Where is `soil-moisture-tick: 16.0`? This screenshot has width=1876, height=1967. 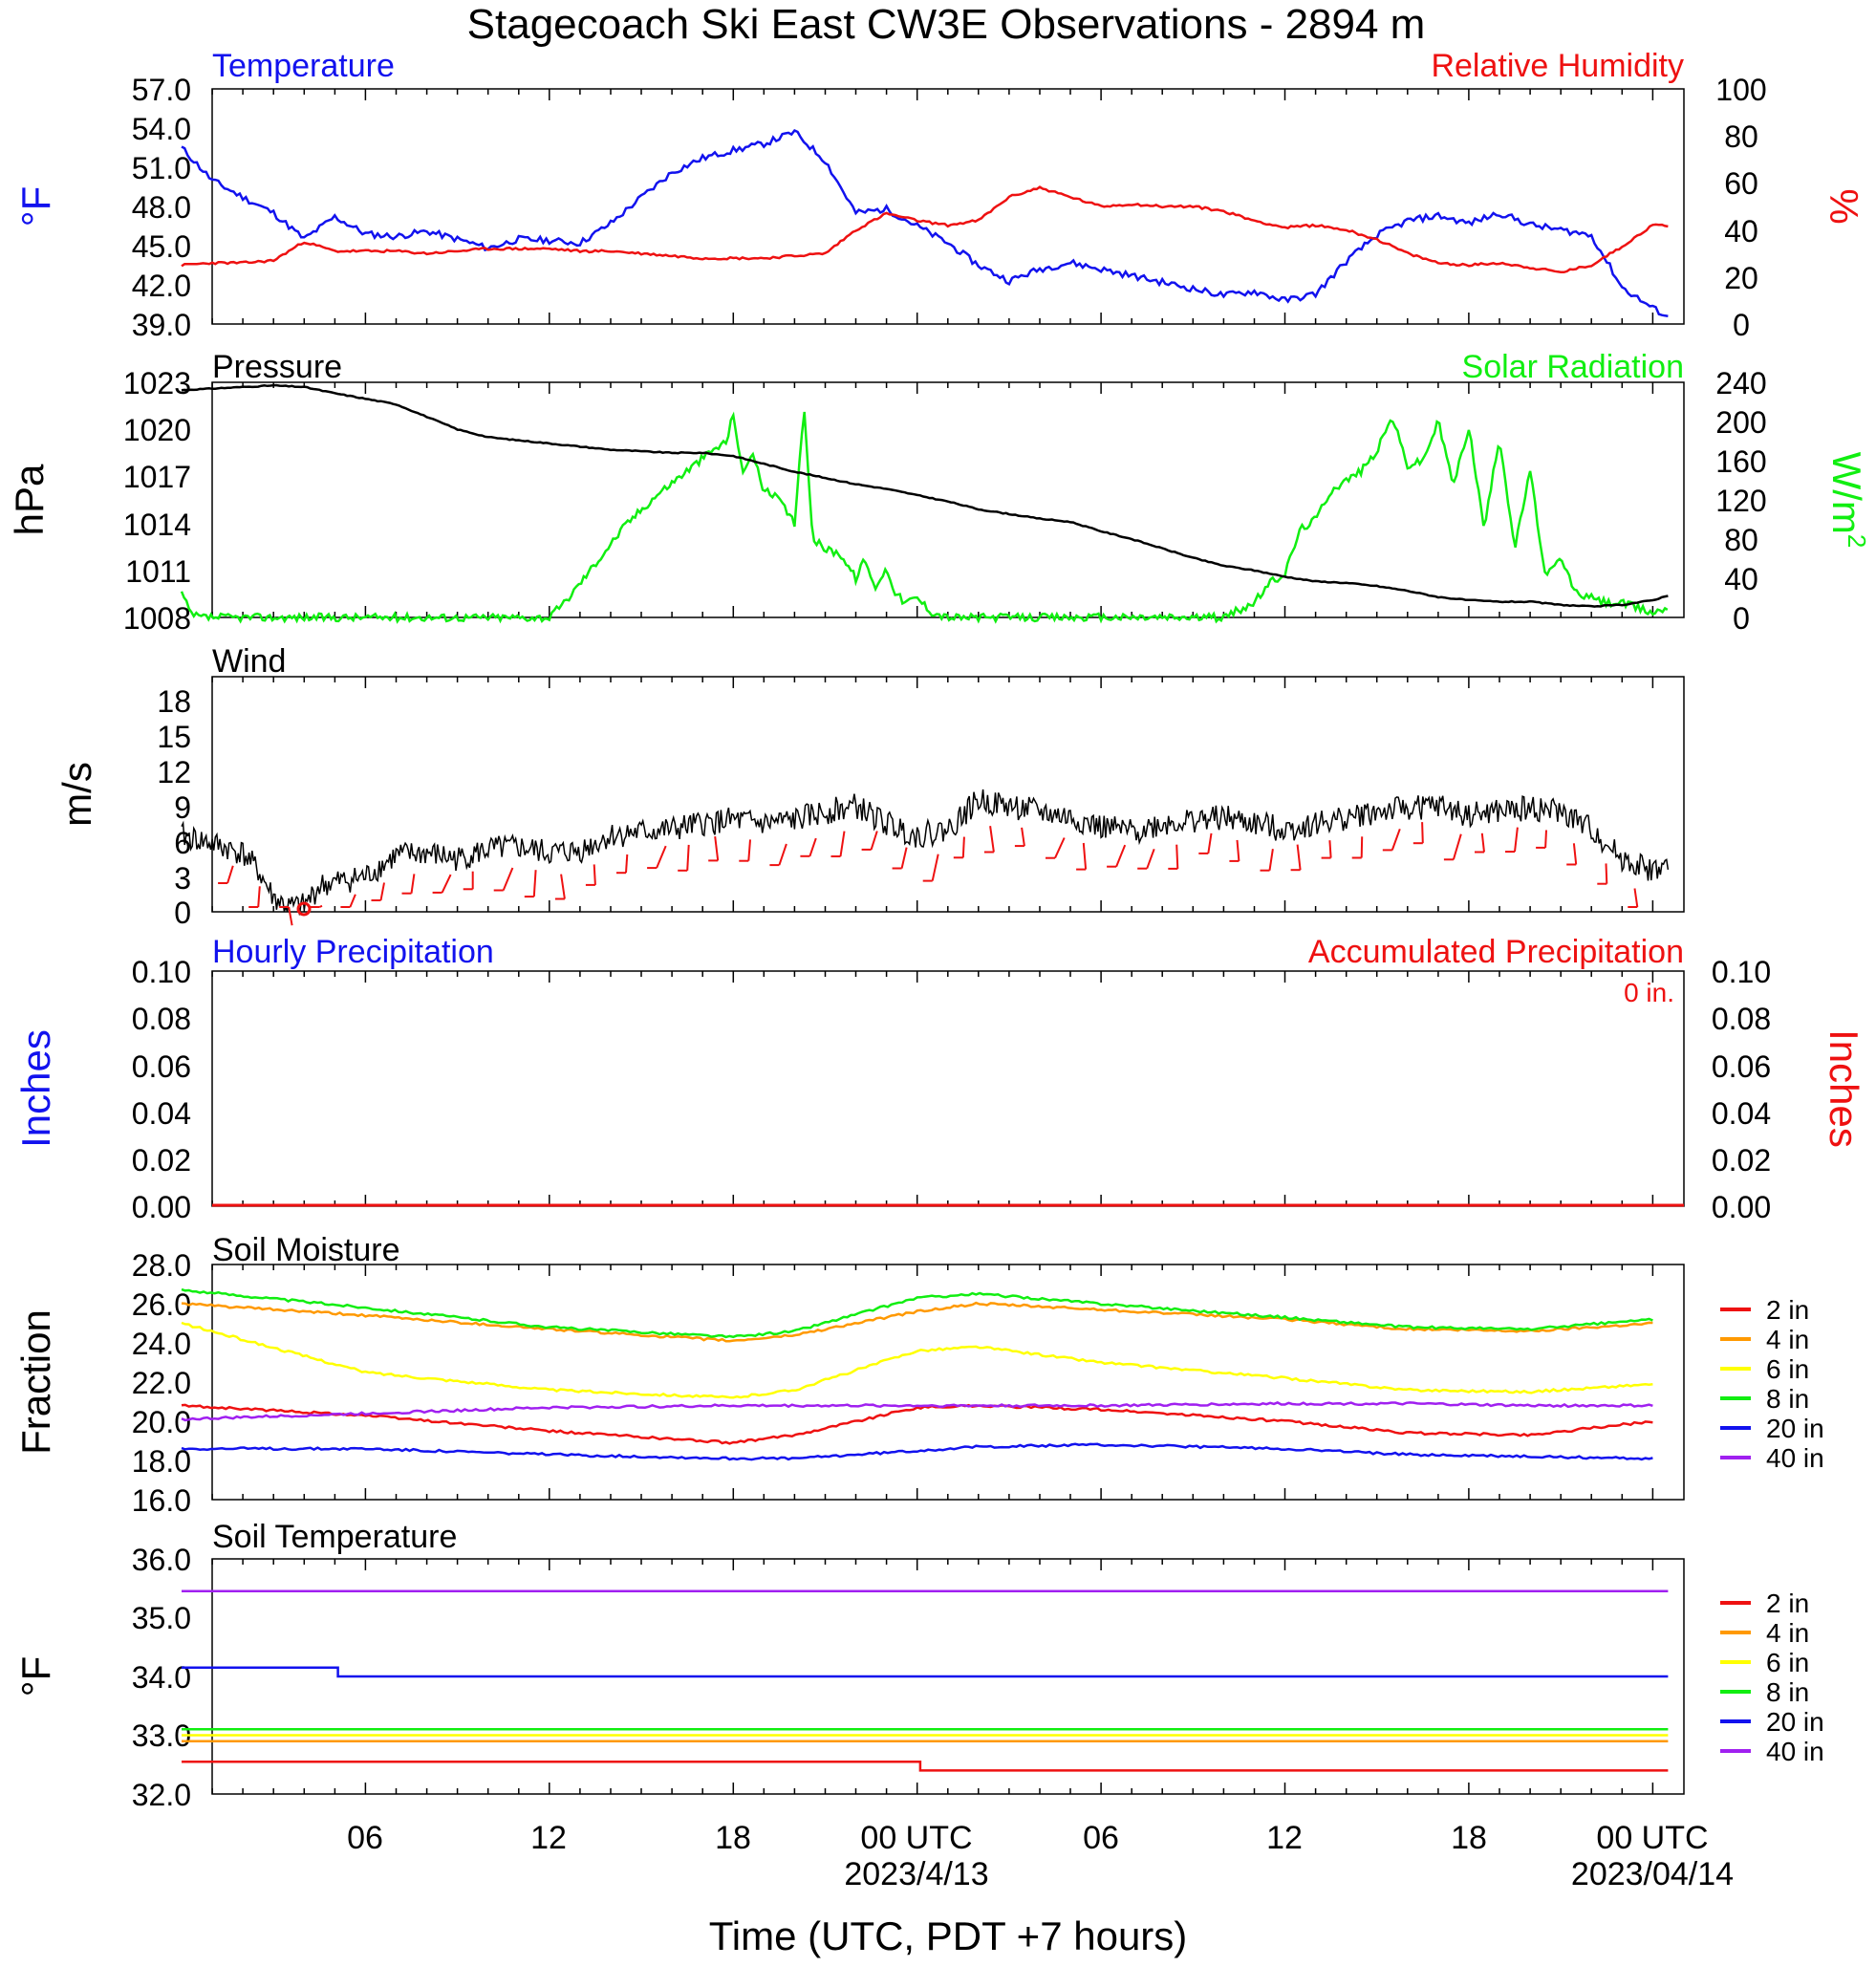
soil-moisture-tick: 16.0 is located at coordinates (161, 1500).